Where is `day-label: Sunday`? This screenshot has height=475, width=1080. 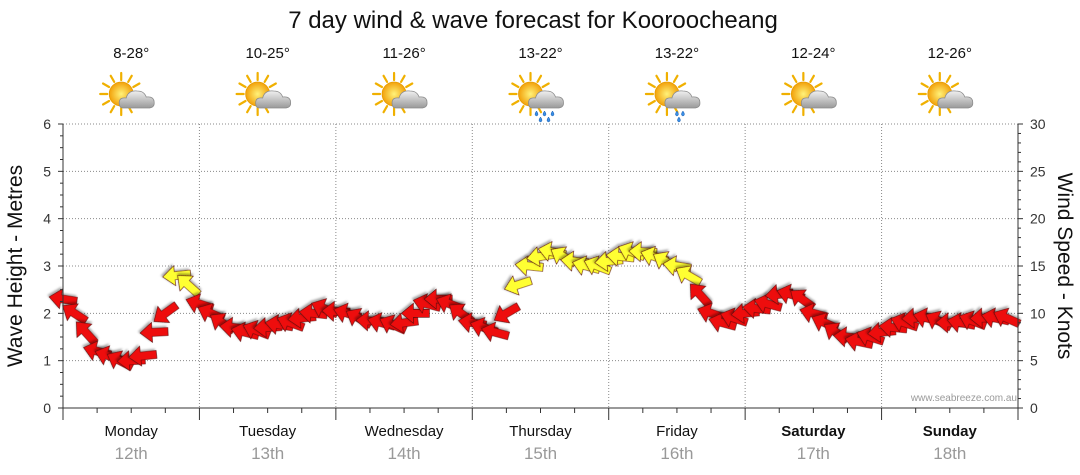 day-label: Sunday is located at coordinates (950, 431).